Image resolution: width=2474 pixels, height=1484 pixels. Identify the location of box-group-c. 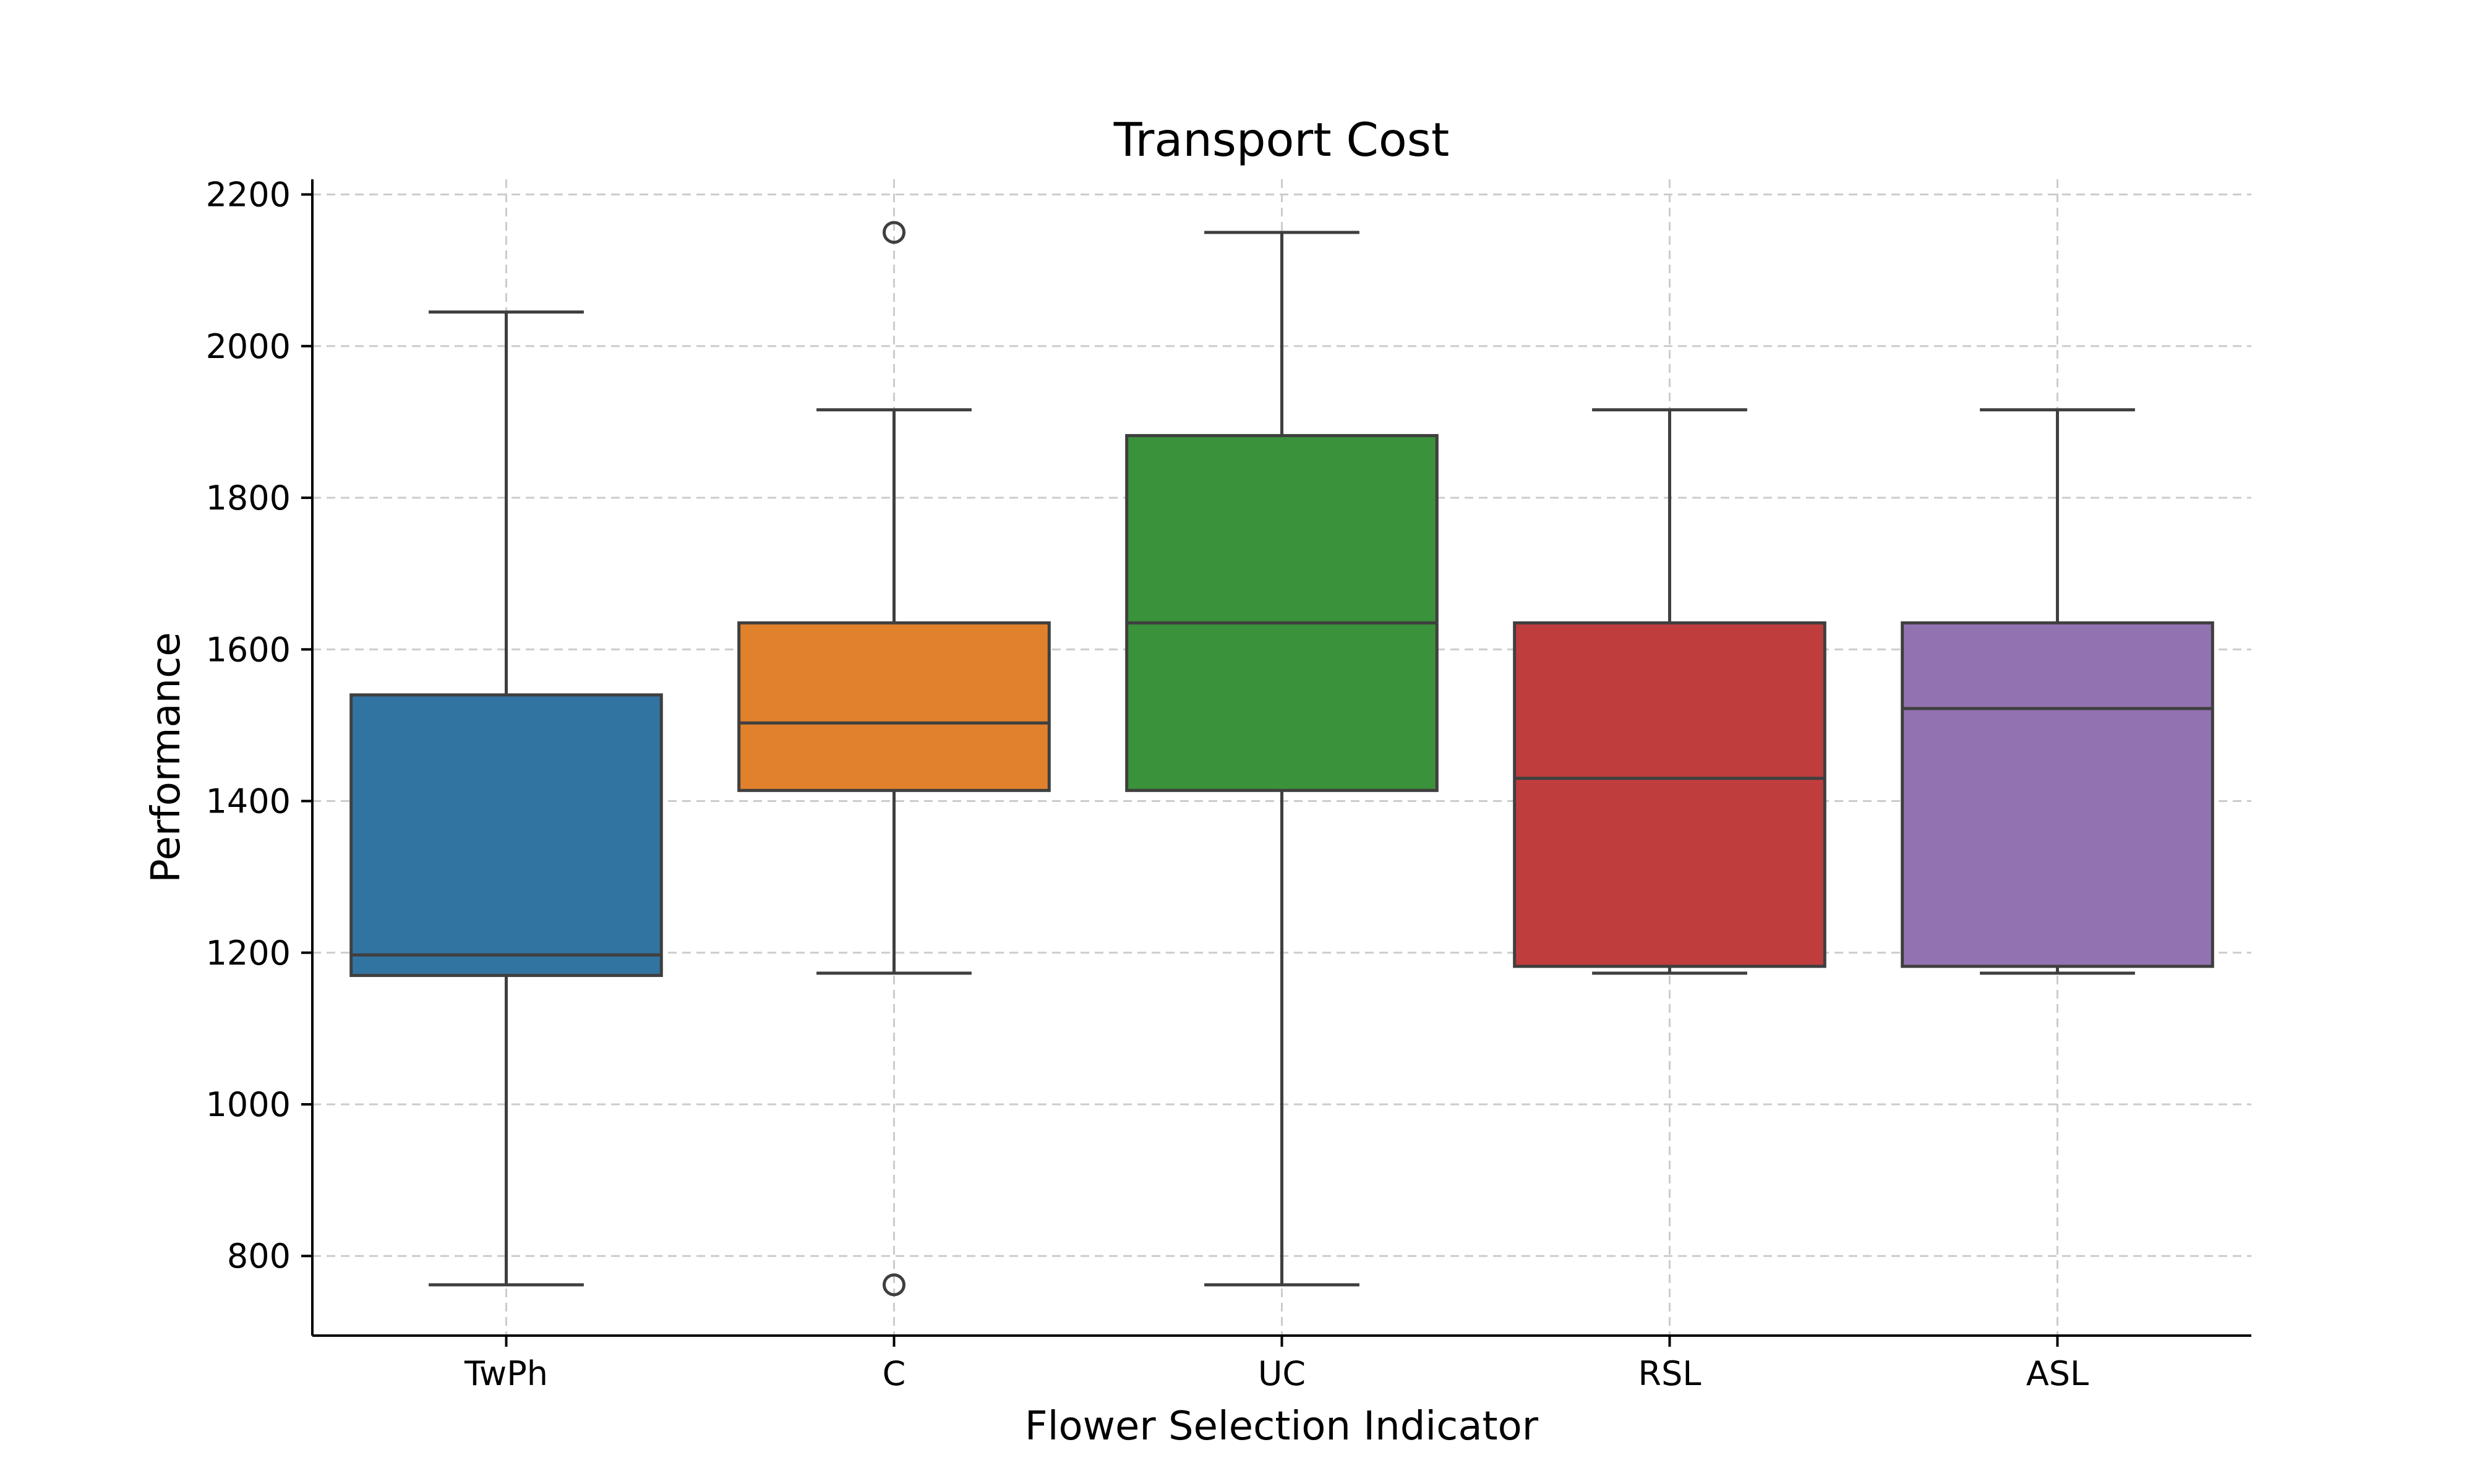
(894, 759).